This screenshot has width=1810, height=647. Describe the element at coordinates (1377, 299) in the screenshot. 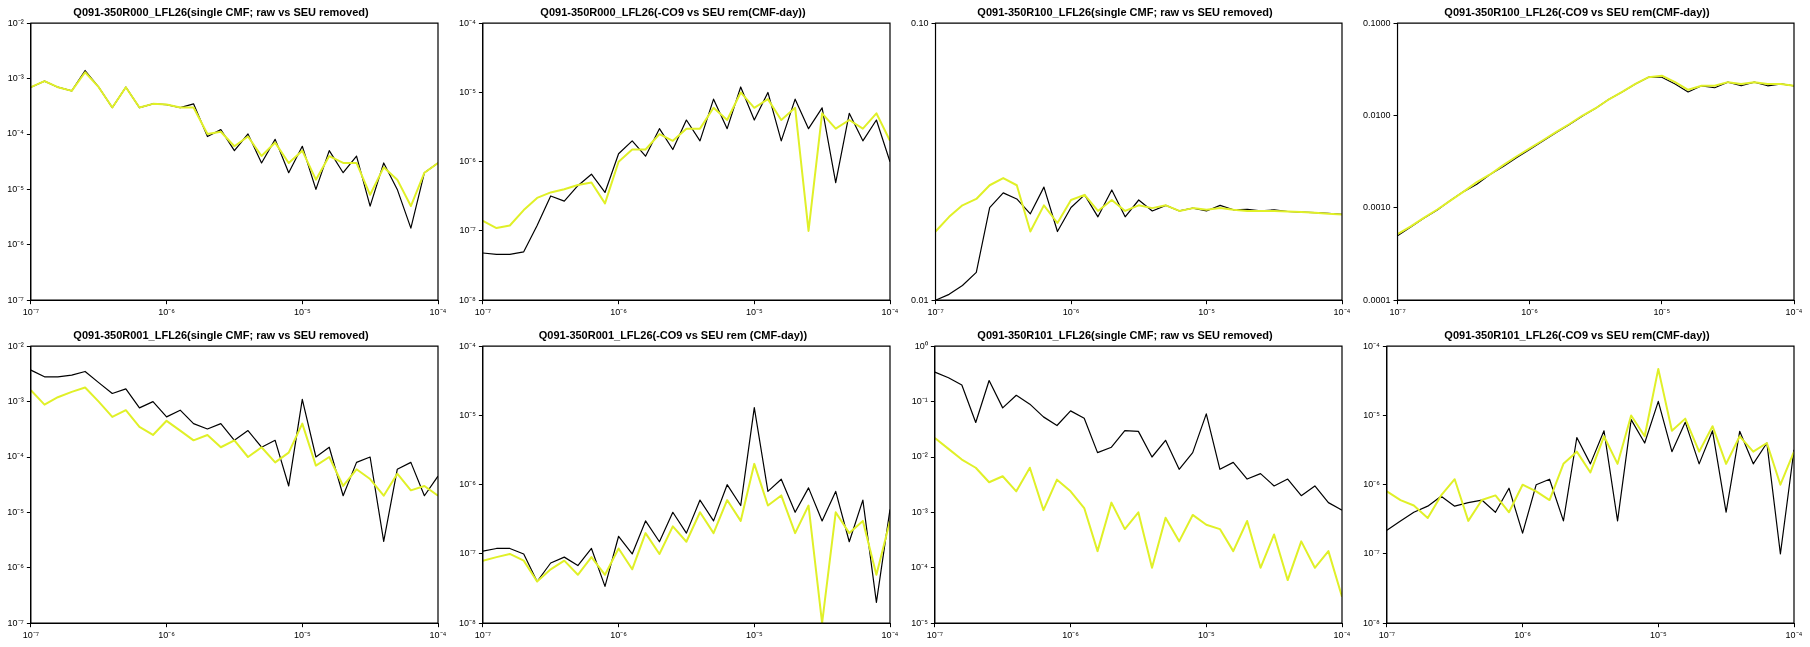

I see `y-tick-label: 0.0001` at that location.